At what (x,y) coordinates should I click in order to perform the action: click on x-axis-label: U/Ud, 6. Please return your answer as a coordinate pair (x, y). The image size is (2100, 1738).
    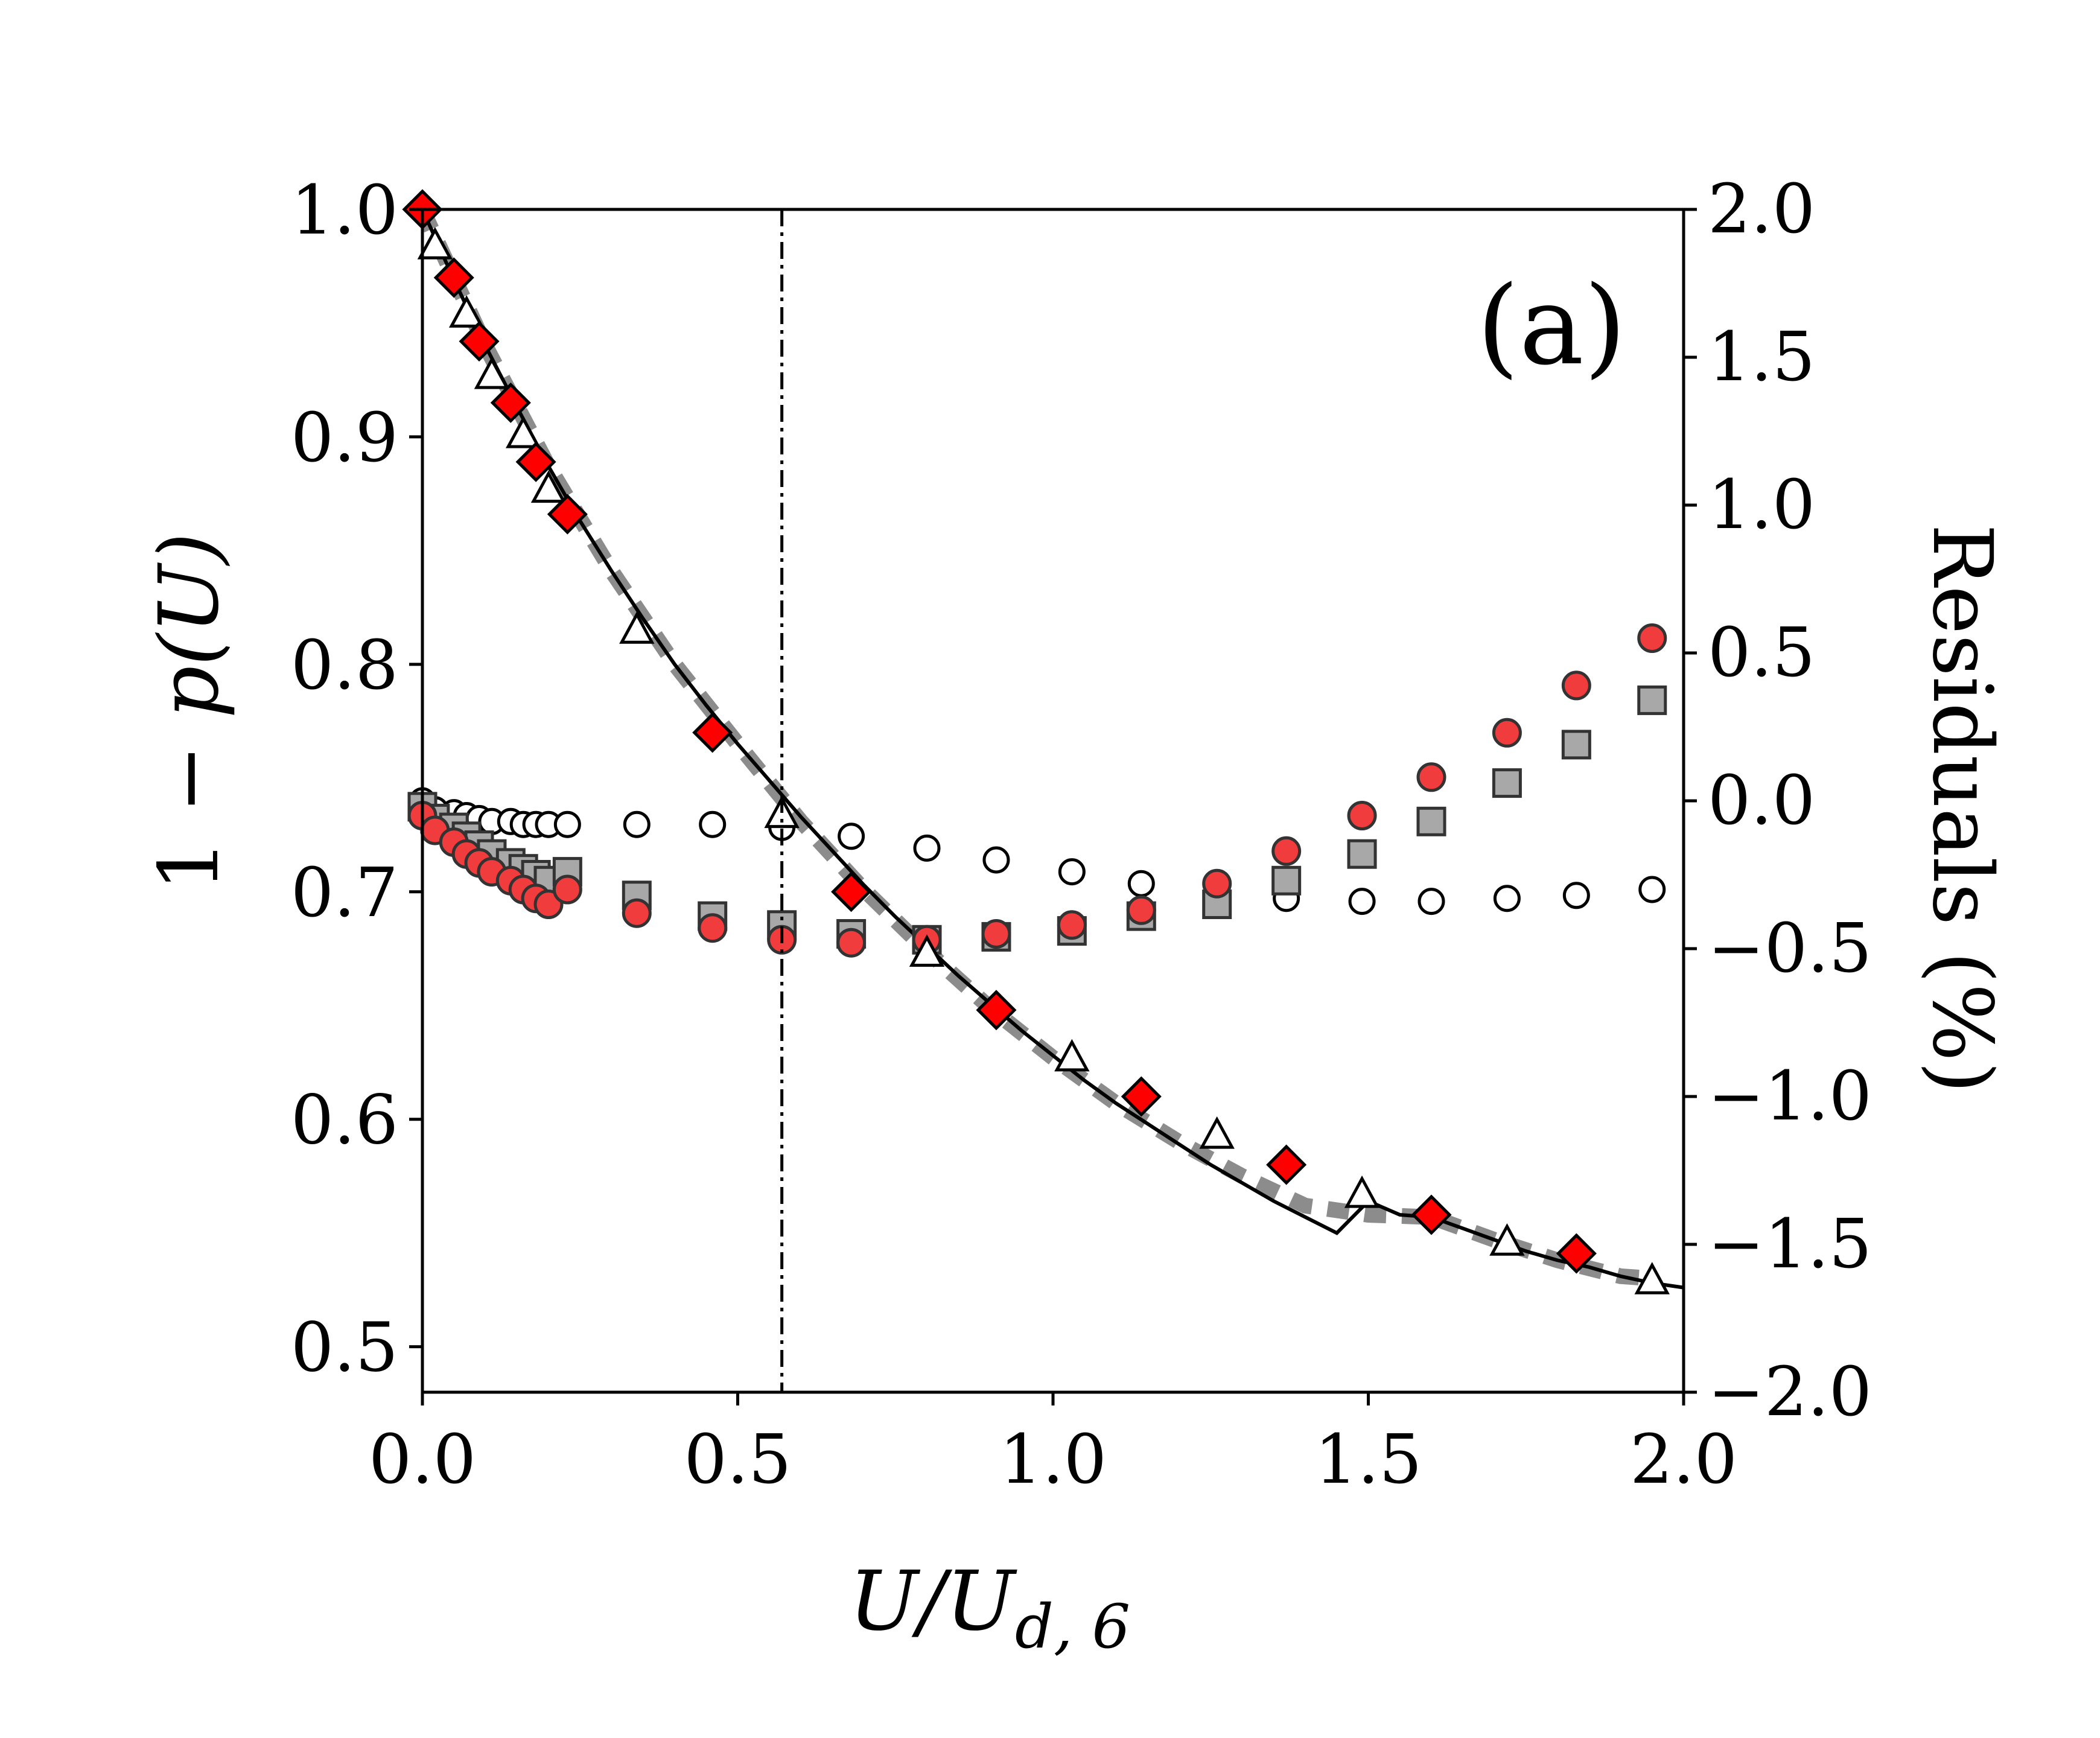
    Looking at the image, I should click on (989, 1608).